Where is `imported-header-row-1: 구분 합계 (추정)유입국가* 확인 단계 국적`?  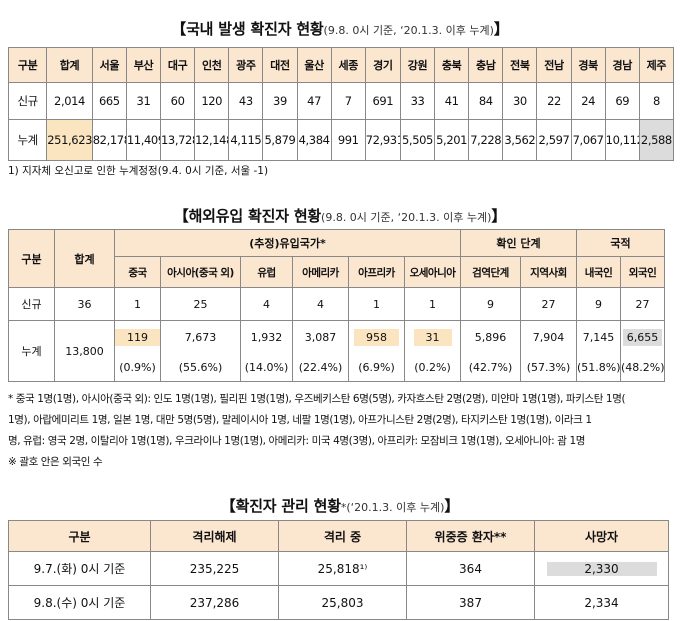 imported-header-row-1: 구분 합계 (추정)유입국가* 확인 단계 국적 is located at coordinates (336, 258).